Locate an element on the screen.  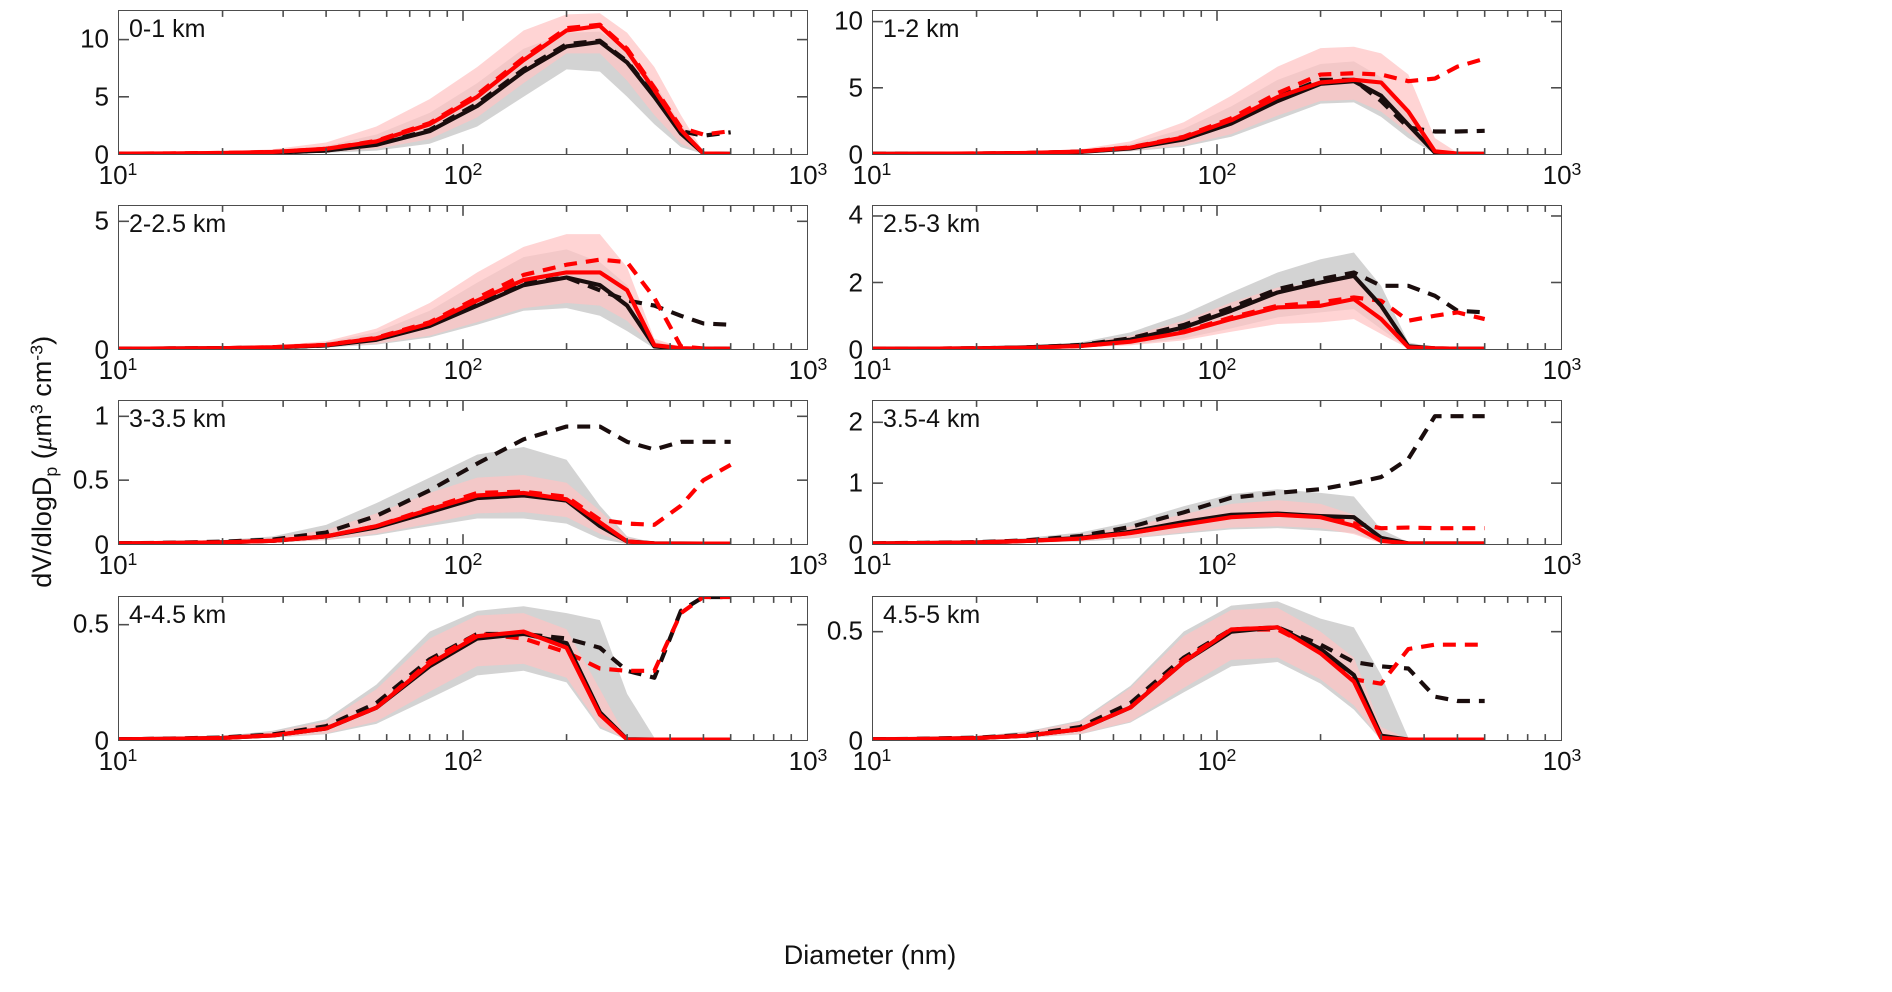
y-axis-label-text: dV/dlogDp (μm3 cm-3) is located at coordinates (43, 461).